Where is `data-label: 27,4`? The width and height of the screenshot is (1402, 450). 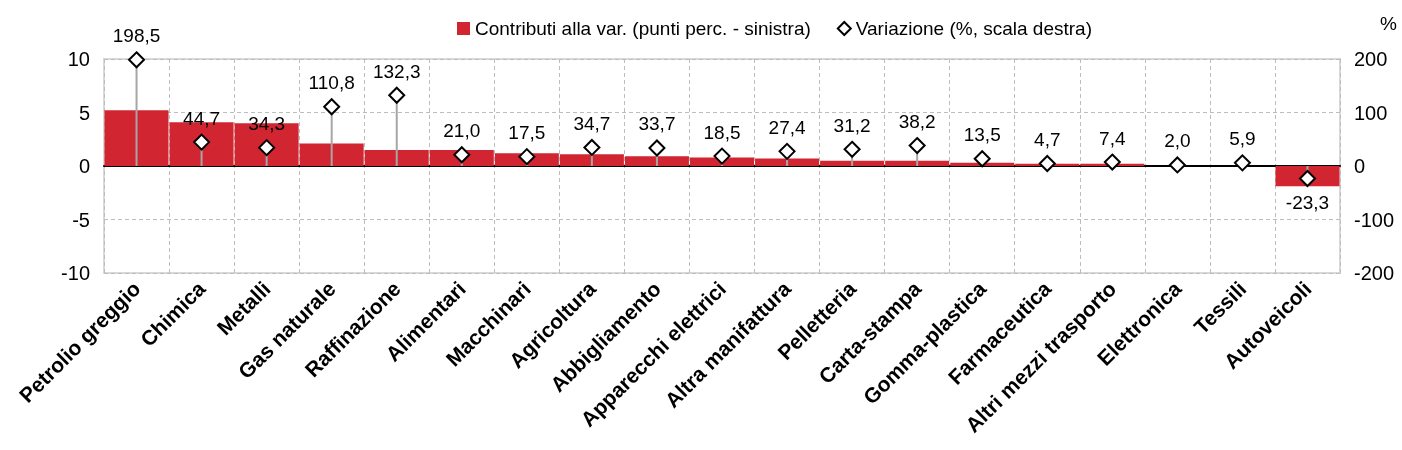
data-label: 27,4 is located at coordinates (787, 127).